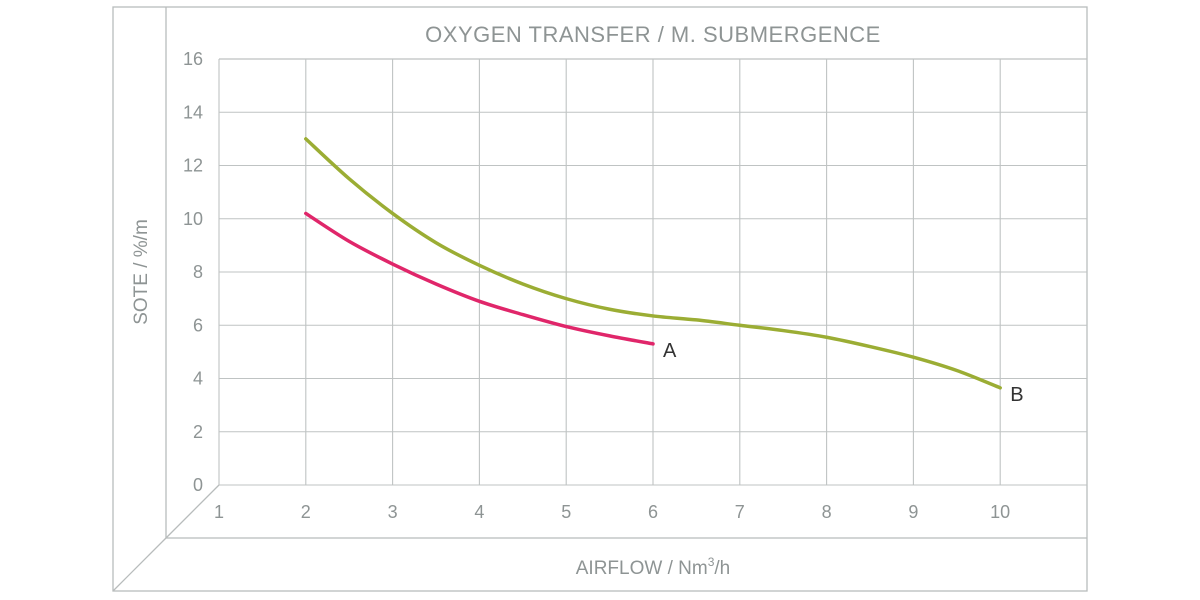 The width and height of the screenshot is (1200, 600). I want to click on depth-diagonal-axis, so click(192, 511).